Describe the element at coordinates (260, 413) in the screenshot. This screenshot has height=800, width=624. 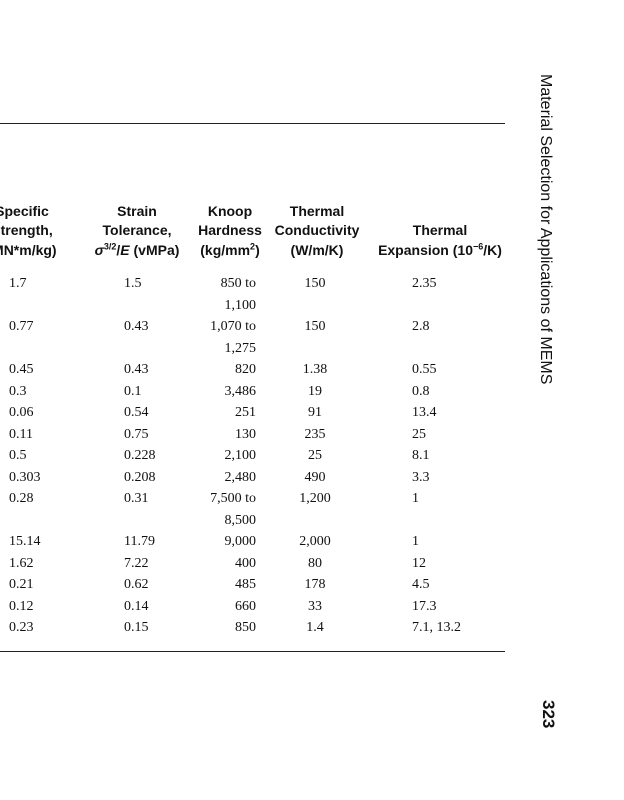
I see `table-row: 0.06 0.54 251 91 13.4` at that location.